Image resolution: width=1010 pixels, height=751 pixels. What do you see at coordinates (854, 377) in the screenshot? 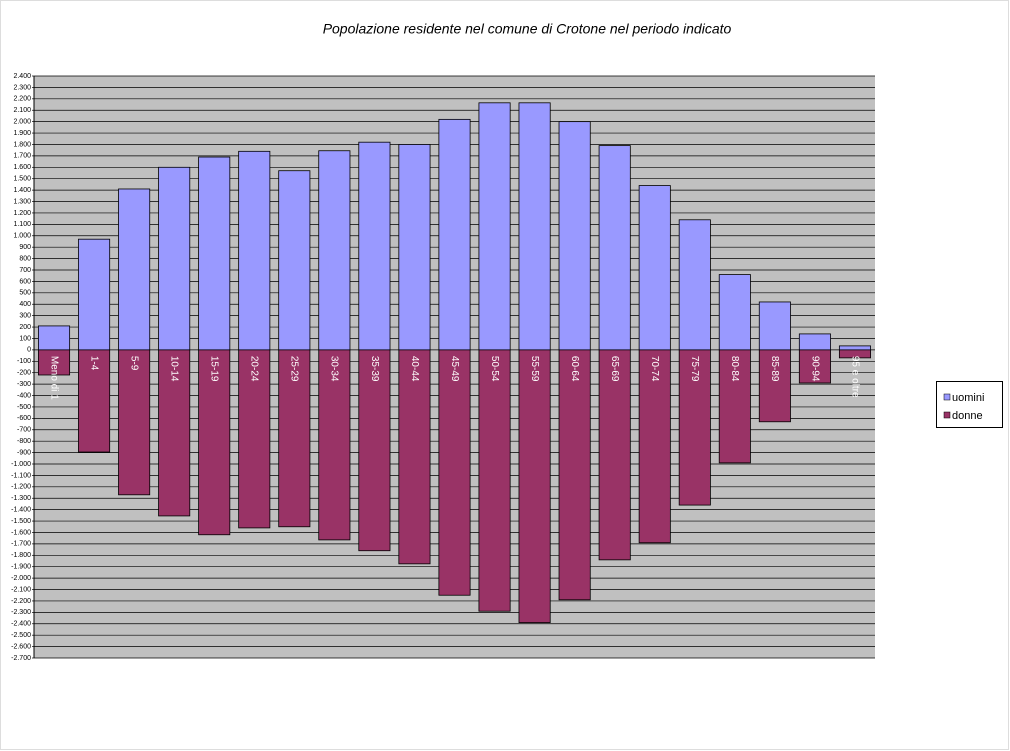
I see `x-tick-label: 95 e oltre` at bounding box center [854, 377].